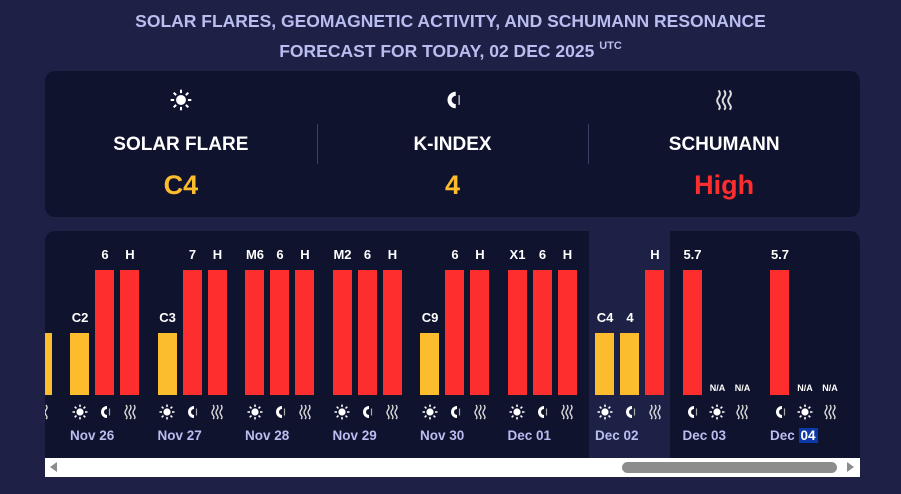 The image size is (901, 494). Describe the element at coordinates (452, 185) in the screenshot. I see `summary-value: 4` at that location.